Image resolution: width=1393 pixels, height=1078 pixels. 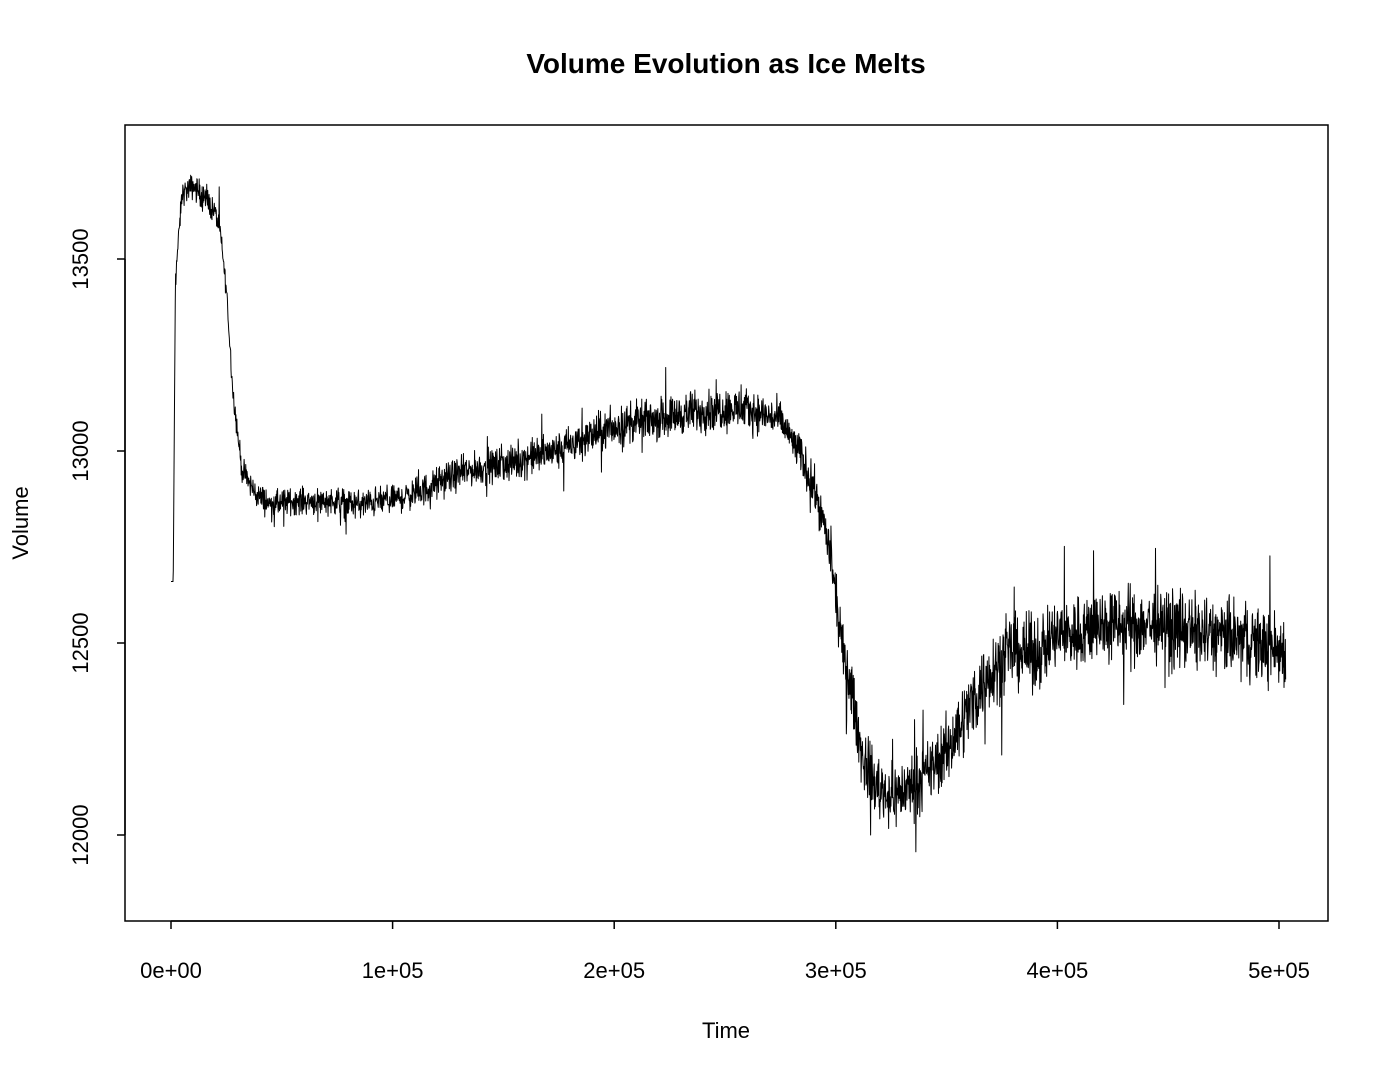 What do you see at coordinates (393, 970) in the screenshot?
I see `x-tick-label: 1e+05` at bounding box center [393, 970].